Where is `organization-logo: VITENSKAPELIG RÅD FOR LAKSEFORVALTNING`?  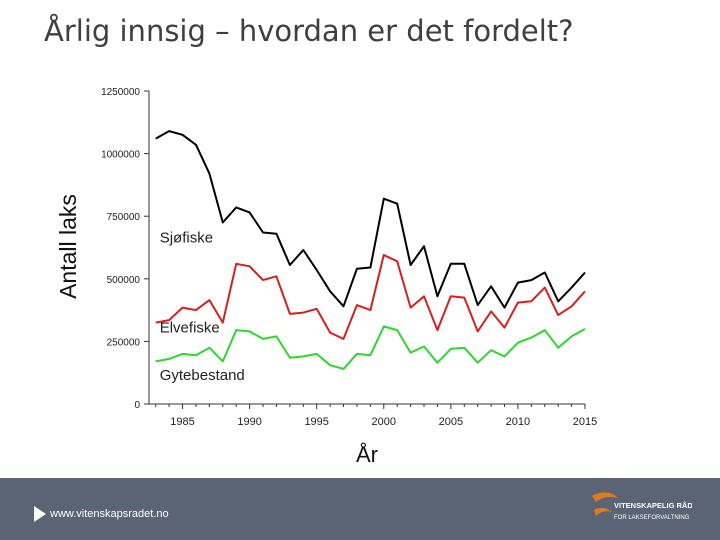
organization-logo: VITENSKAPELIG RÅD FOR LAKSEFORVALTNING is located at coordinates (642, 506).